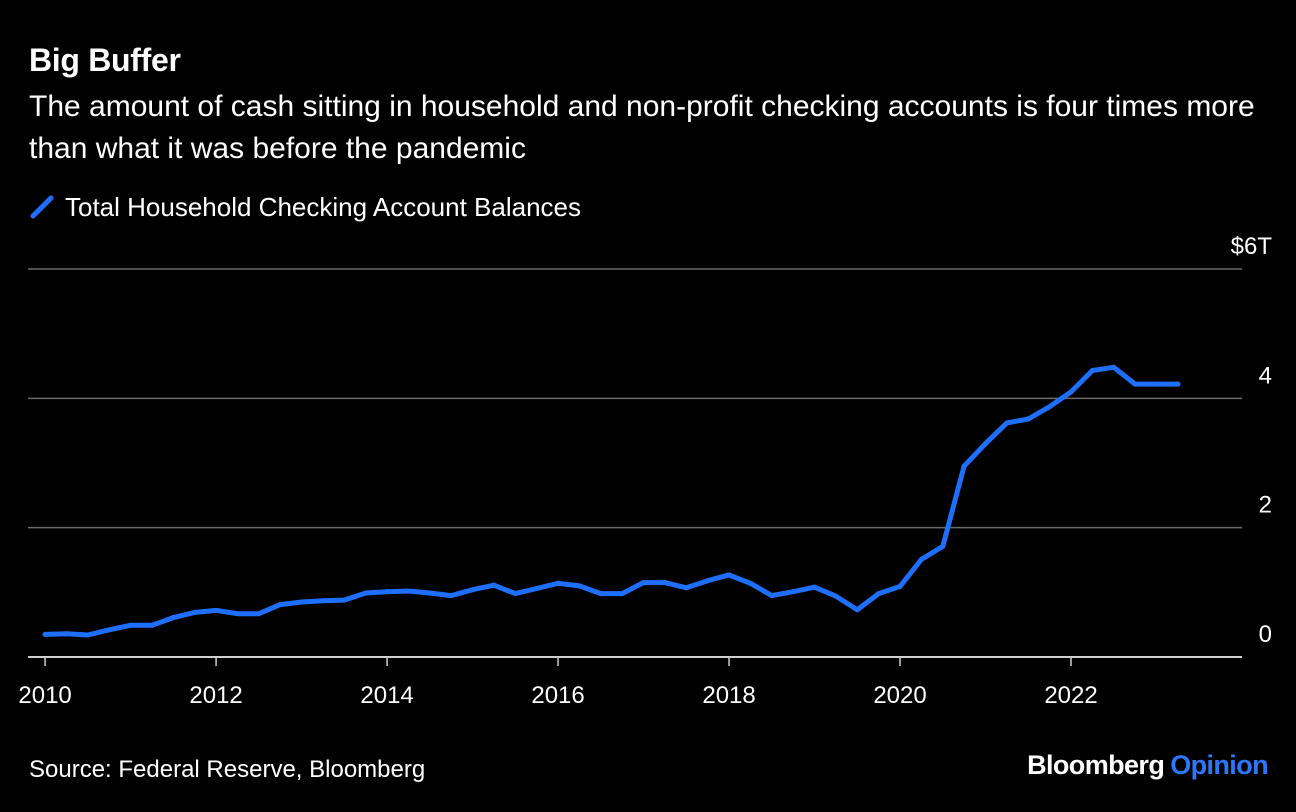 This screenshot has width=1296, height=812. I want to click on legend-line-icon, so click(42, 207).